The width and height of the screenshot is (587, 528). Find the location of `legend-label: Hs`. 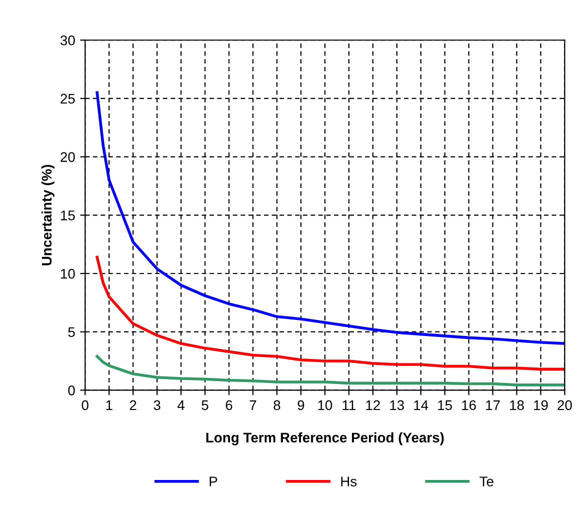

legend-label: Hs is located at coordinates (349, 481).